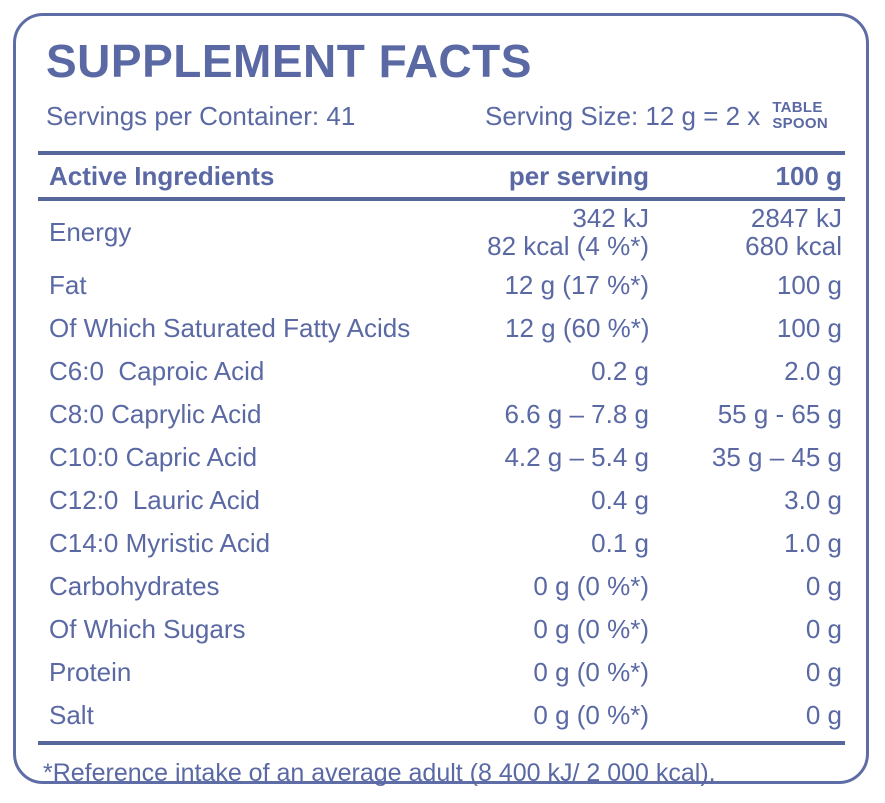 This screenshot has height=803, width=885. What do you see at coordinates (620, 542) in the screenshot?
I see `per-serving-value-line: 0.1 g` at bounding box center [620, 542].